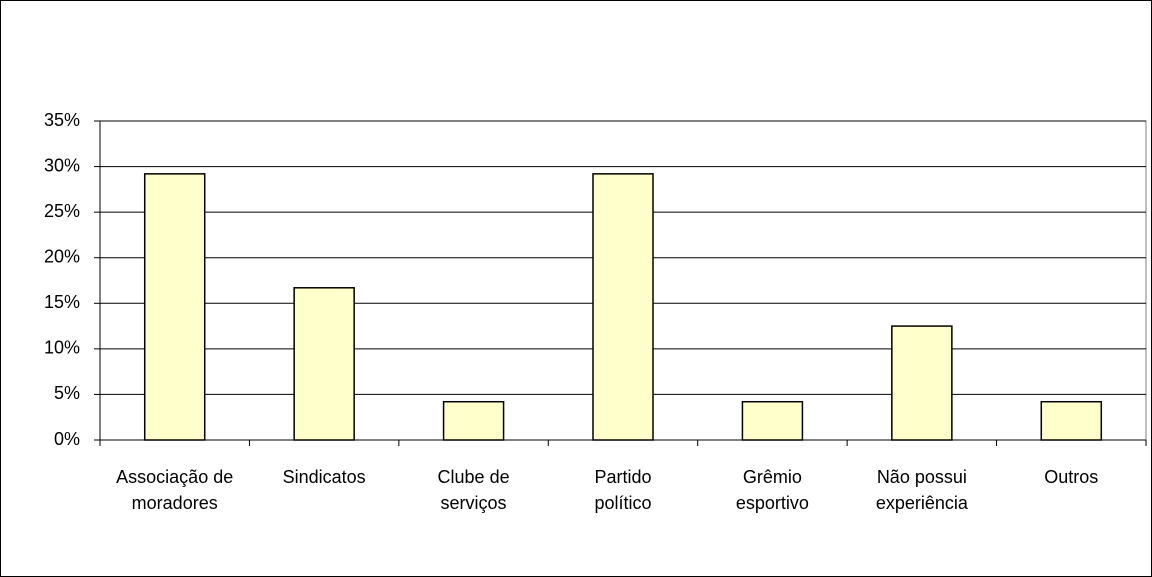 This screenshot has width=1152, height=577. What do you see at coordinates (67, 439) in the screenshot?
I see `y-tick-label: 0%` at bounding box center [67, 439].